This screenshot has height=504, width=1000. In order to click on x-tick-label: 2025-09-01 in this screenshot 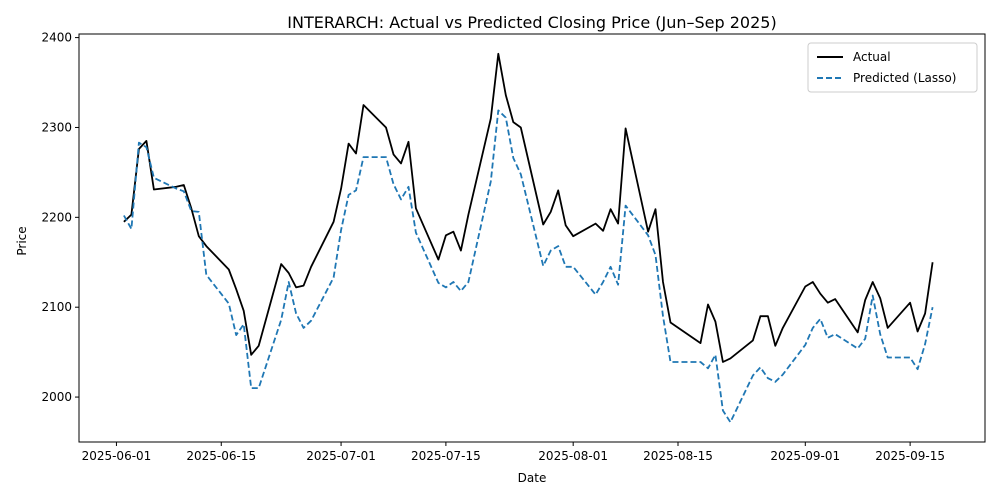, I will do `click(805, 456)`.